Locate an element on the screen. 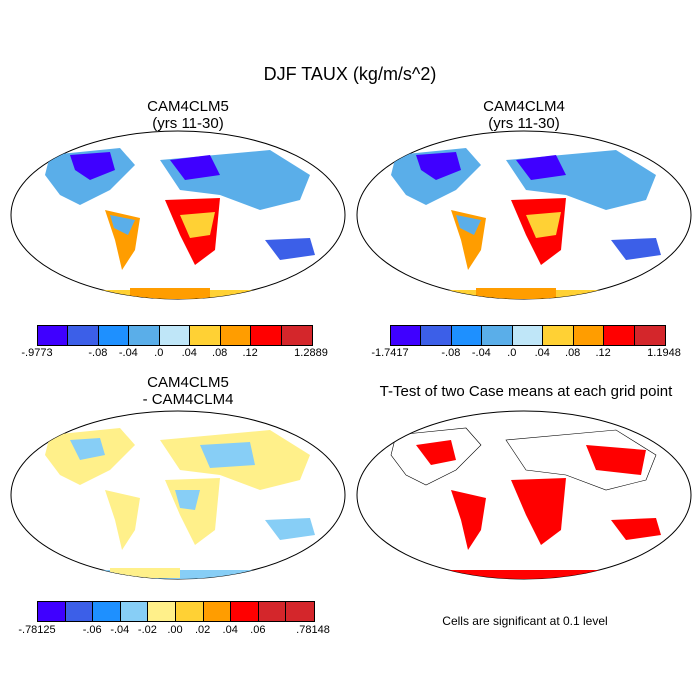 The image size is (700, 700). panel-title-top-right: CAM4CLM4 (yrs 11-30) is located at coordinates (524, 115).